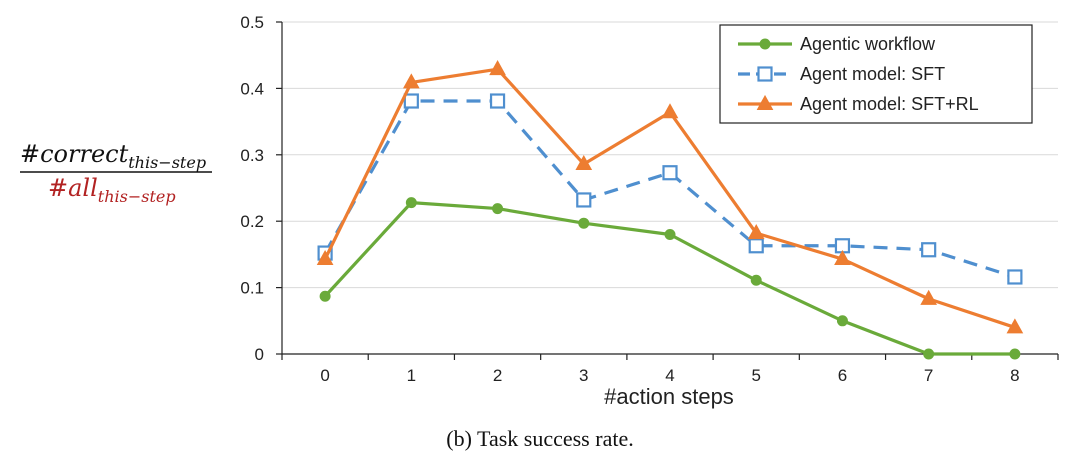 The image size is (1080, 463). I want to click on x-axis-title: #action steps, so click(669, 396).